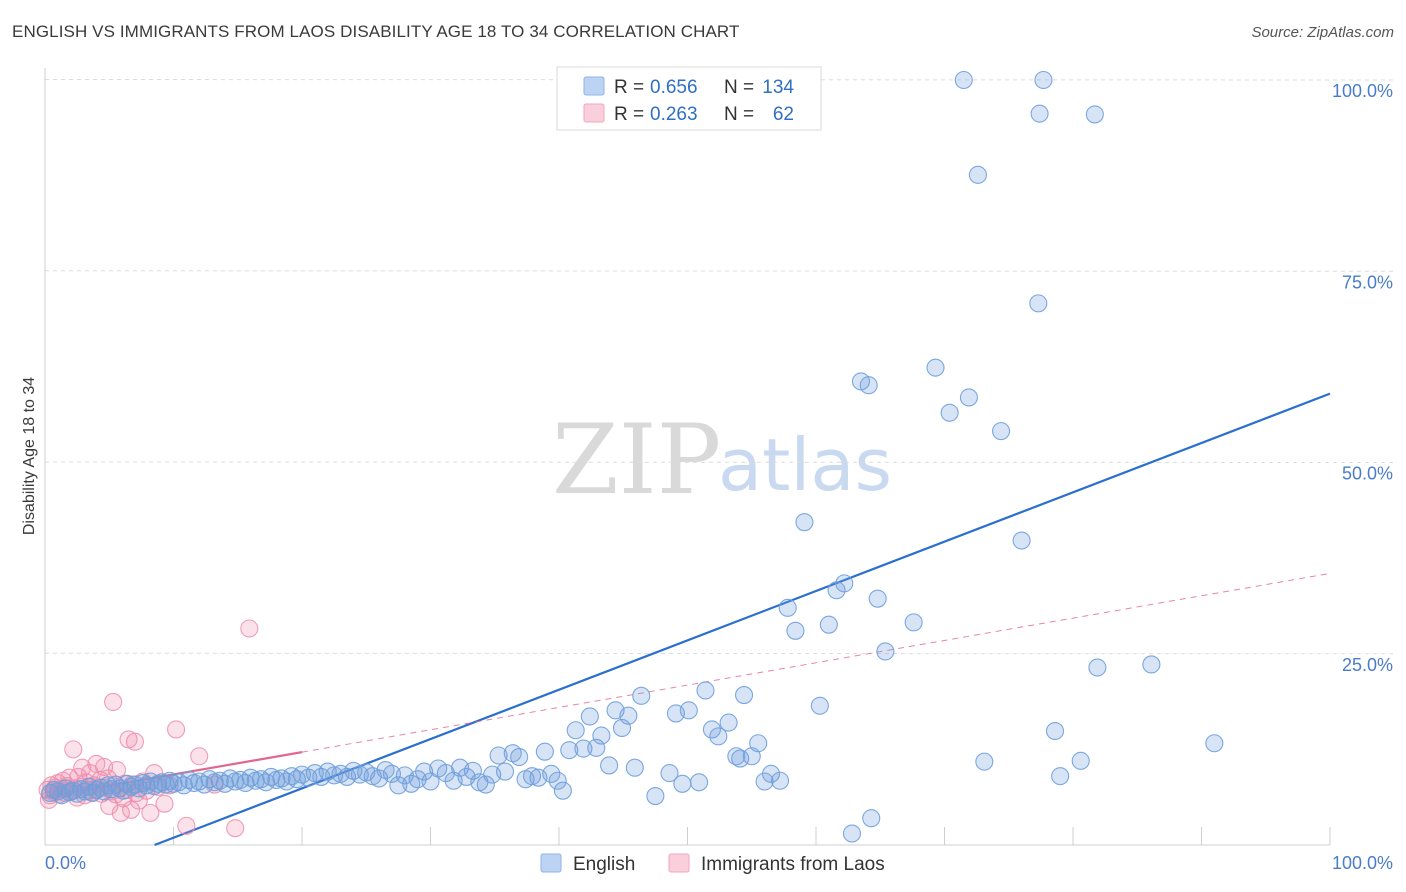 The width and height of the screenshot is (1406, 892). Describe the element at coordinates (739, 114) in the screenshot. I see `legend-n-label-laos: N =` at that location.